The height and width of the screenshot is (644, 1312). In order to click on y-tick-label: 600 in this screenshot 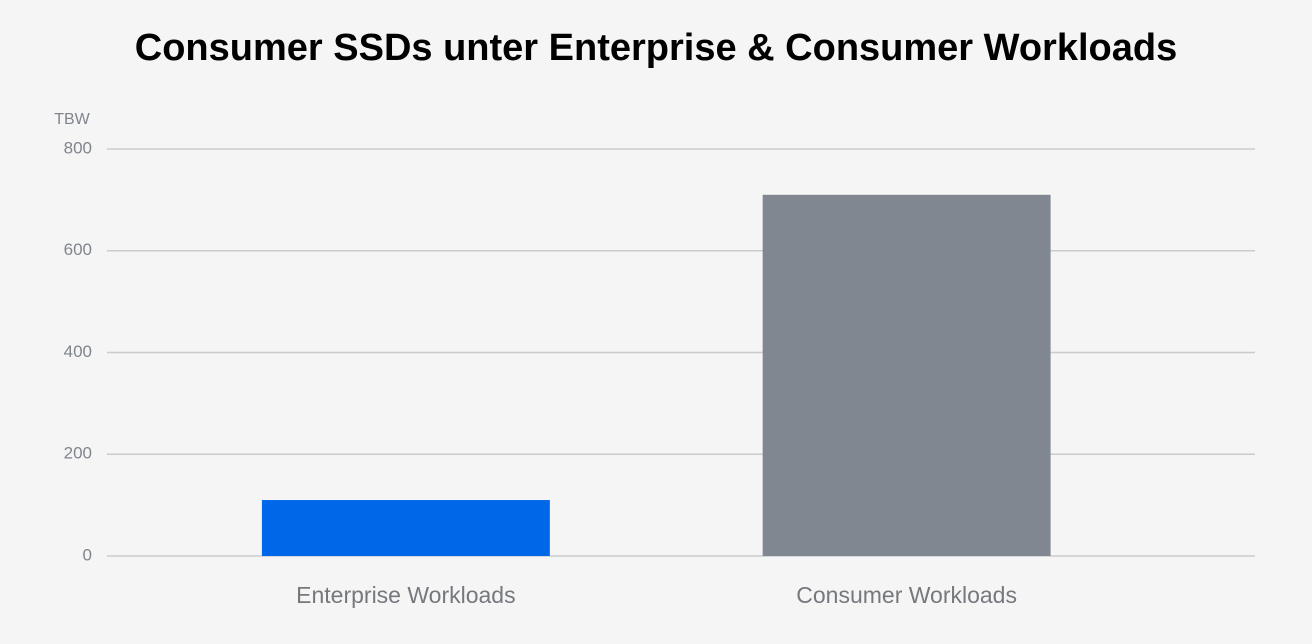, I will do `click(78, 249)`.